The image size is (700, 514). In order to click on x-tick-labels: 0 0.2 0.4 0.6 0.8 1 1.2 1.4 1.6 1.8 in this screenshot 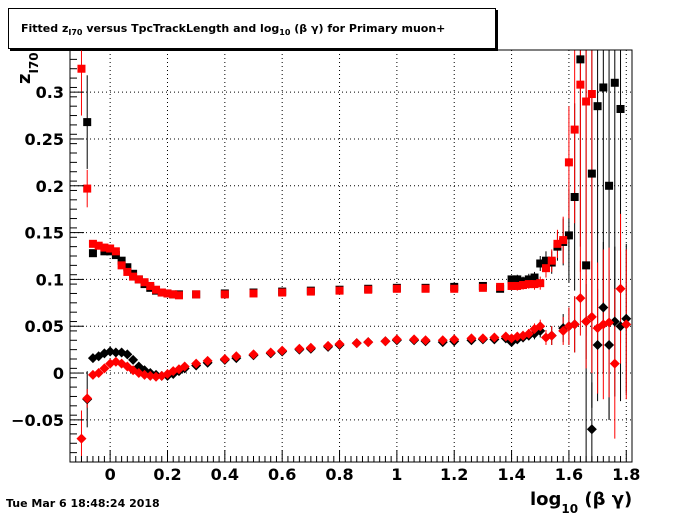, I will do `click(373, 474)`.